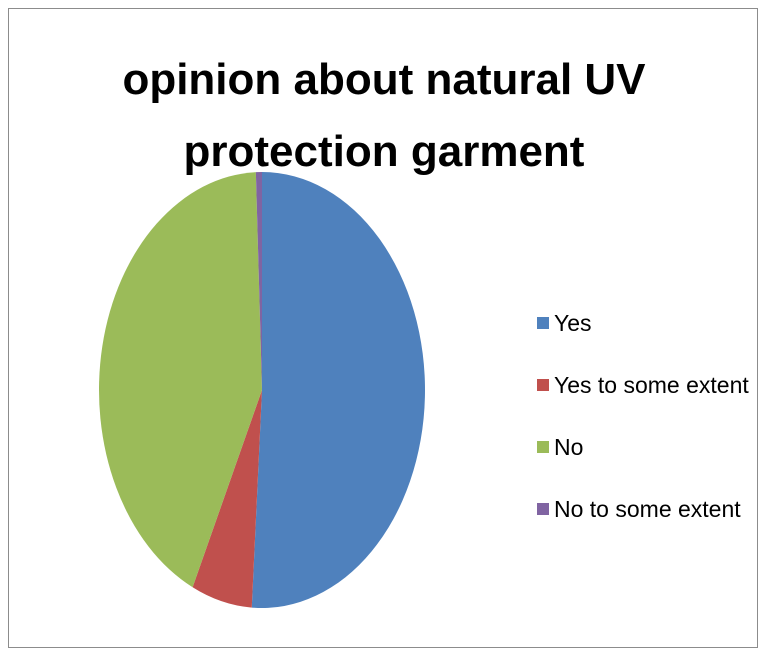 This screenshot has height=648, width=768. What do you see at coordinates (569, 447) in the screenshot?
I see `legend-label-no: No` at bounding box center [569, 447].